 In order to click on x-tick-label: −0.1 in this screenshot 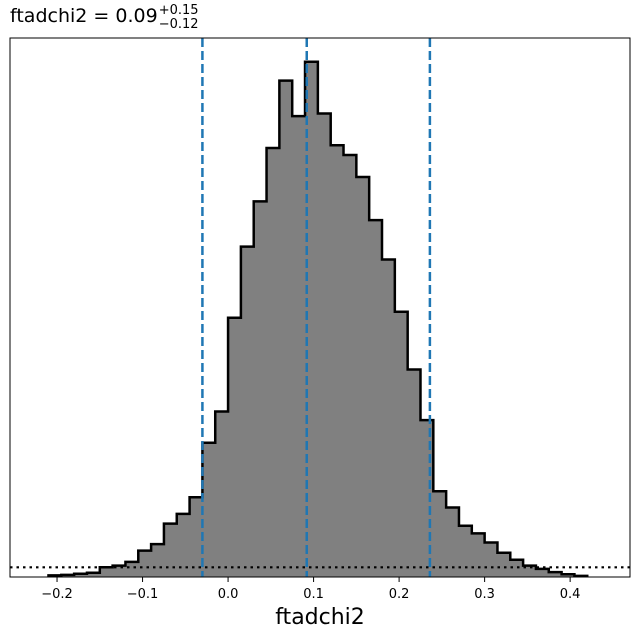, I will do `click(143, 594)`.